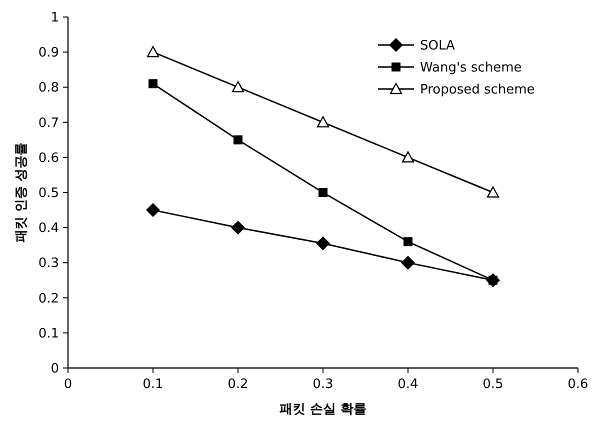  I want to click on x-tick-label: 0, so click(68, 384).